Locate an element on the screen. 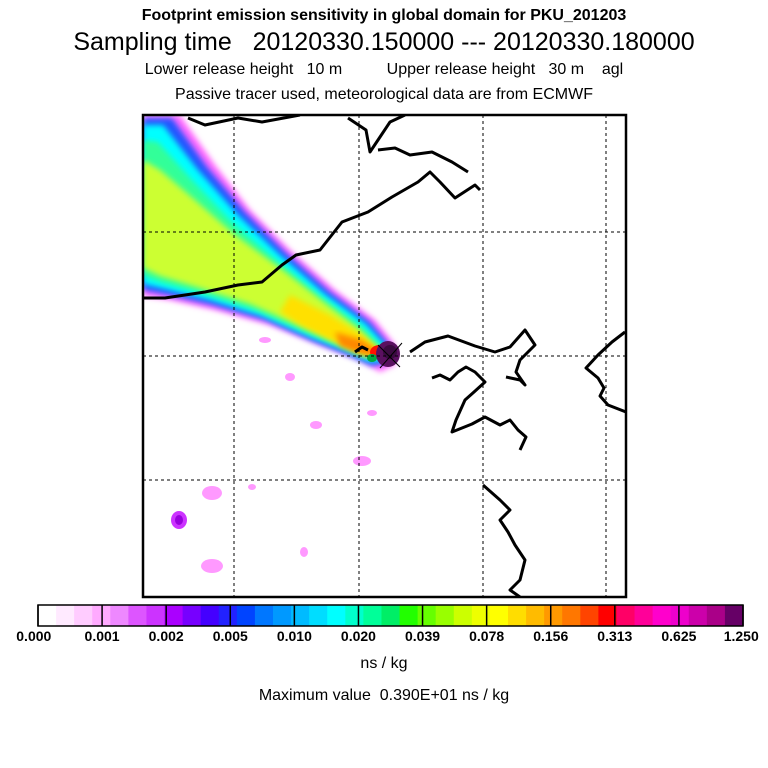  maximum-value: Maximum value 0.390E+01 ns / kg is located at coordinates (384, 695).